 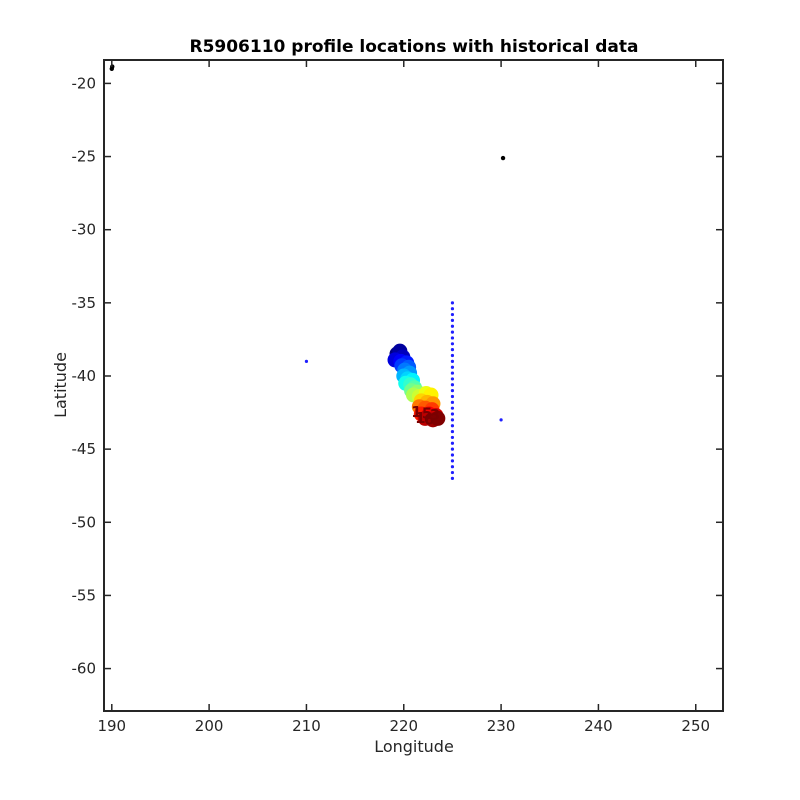 I want to click on profile-point, so click(x=438, y=418).